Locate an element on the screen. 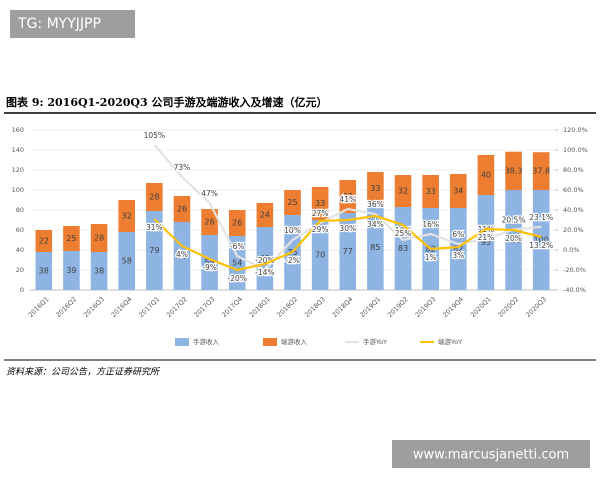 This screenshot has height=484, width=600. bar-label: 40 is located at coordinates (486, 175).